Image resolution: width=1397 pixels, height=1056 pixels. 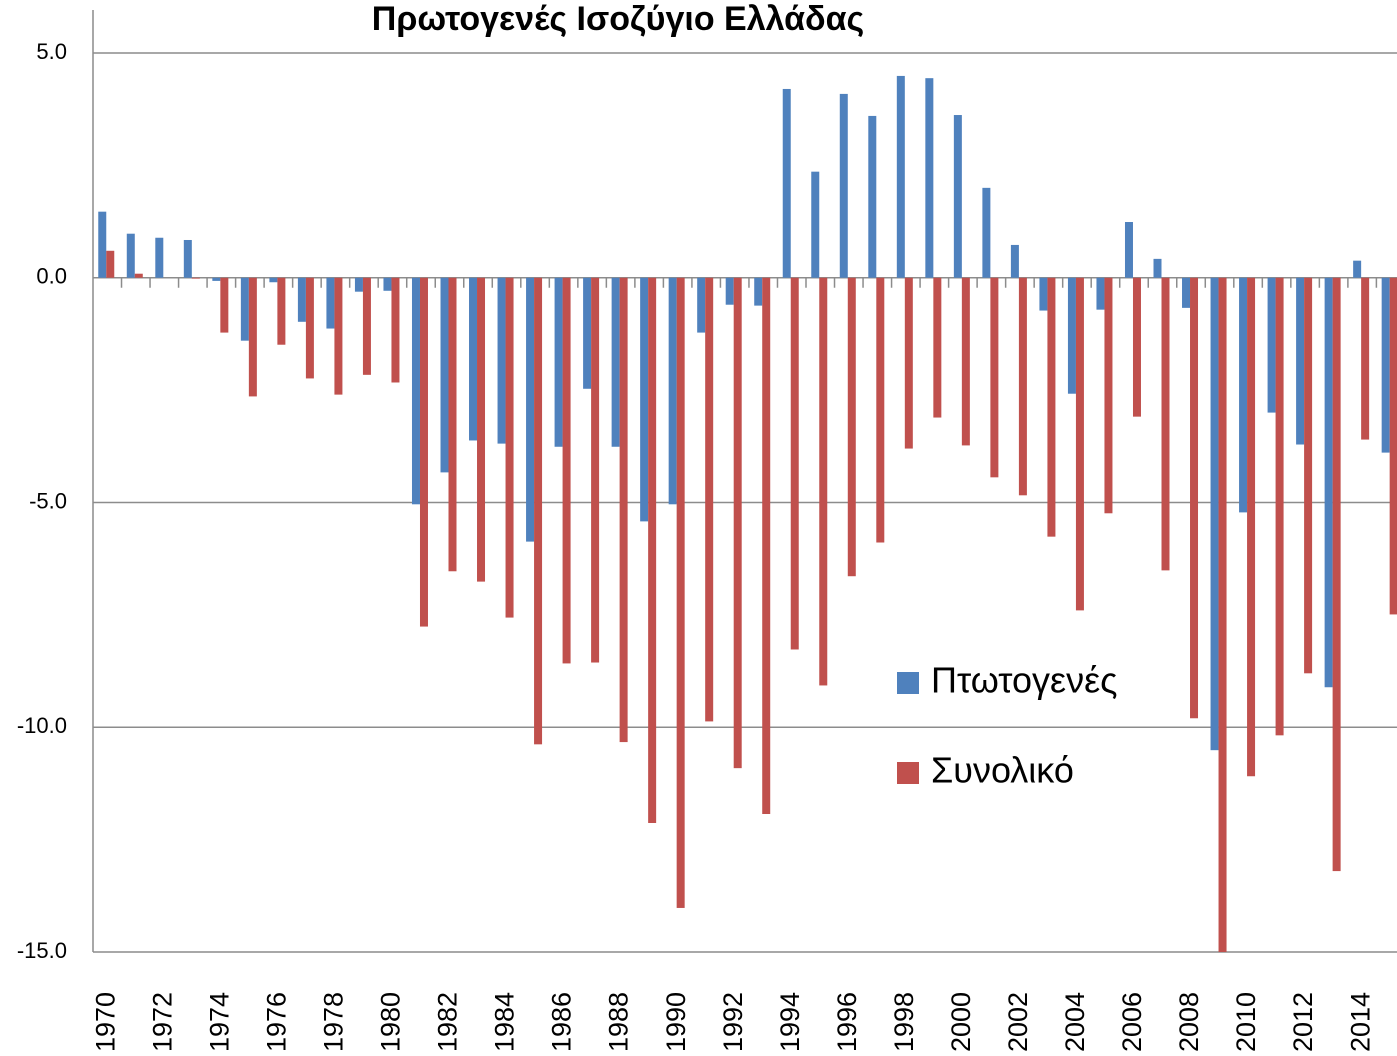 I want to click on x-tick-label: 1994, so click(x=790, y=1022).